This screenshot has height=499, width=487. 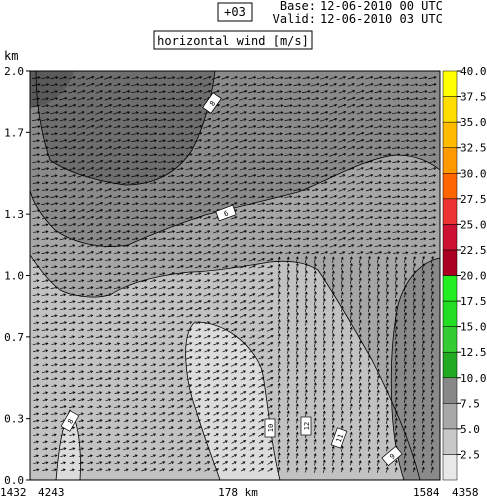 I want to click on chart-title-box, so click(x=233, y=40).